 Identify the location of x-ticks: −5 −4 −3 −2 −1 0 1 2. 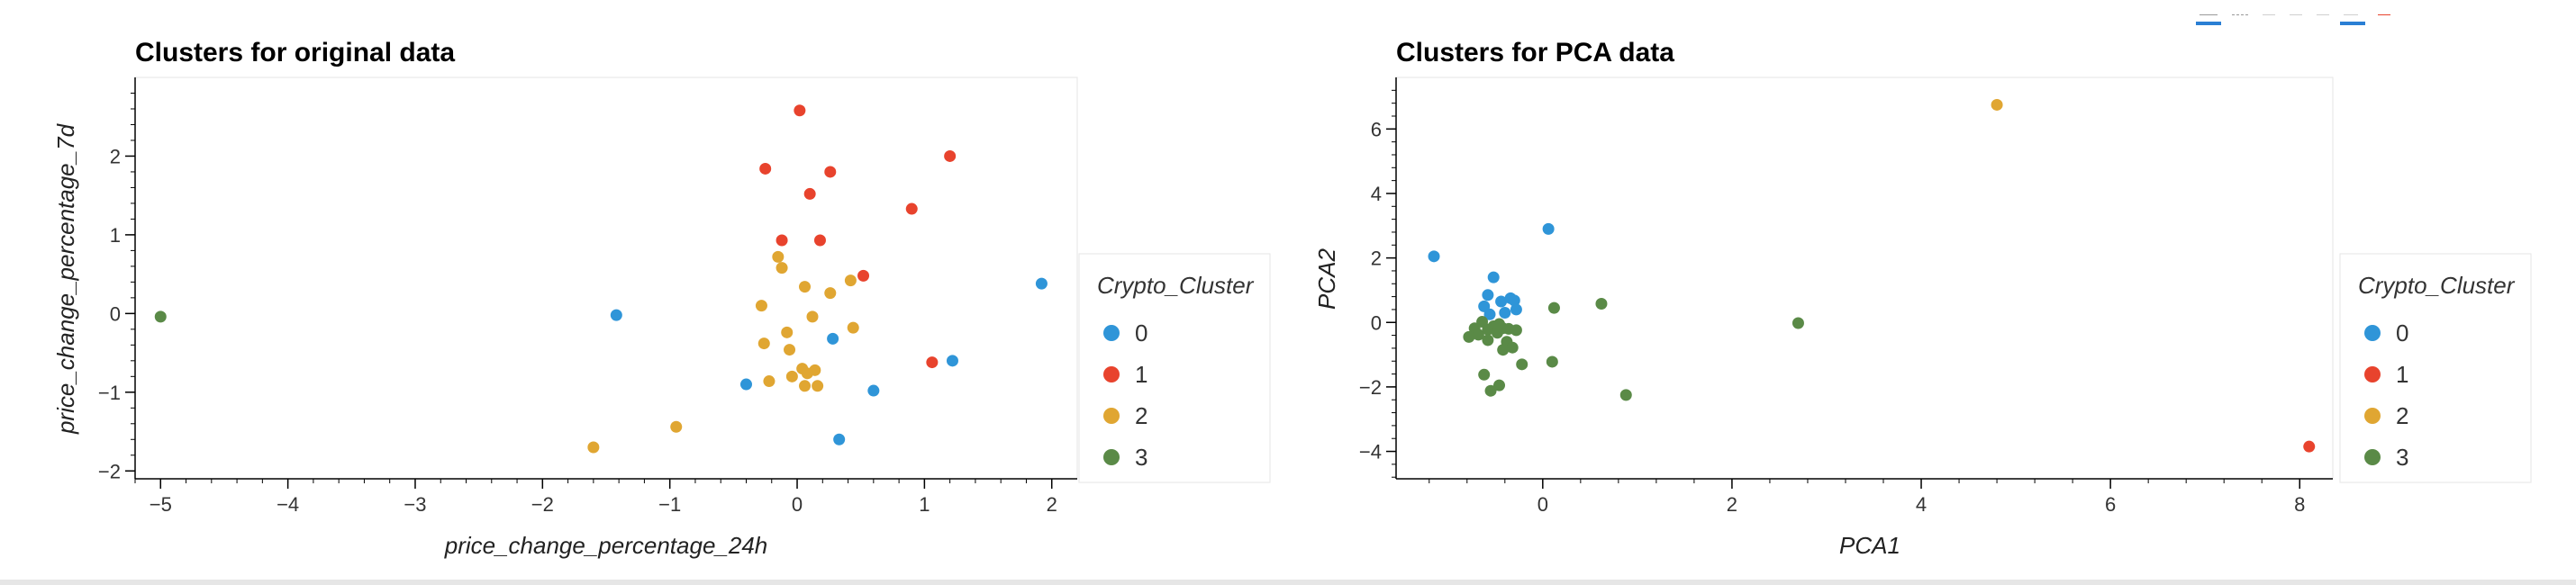
(595, 498).